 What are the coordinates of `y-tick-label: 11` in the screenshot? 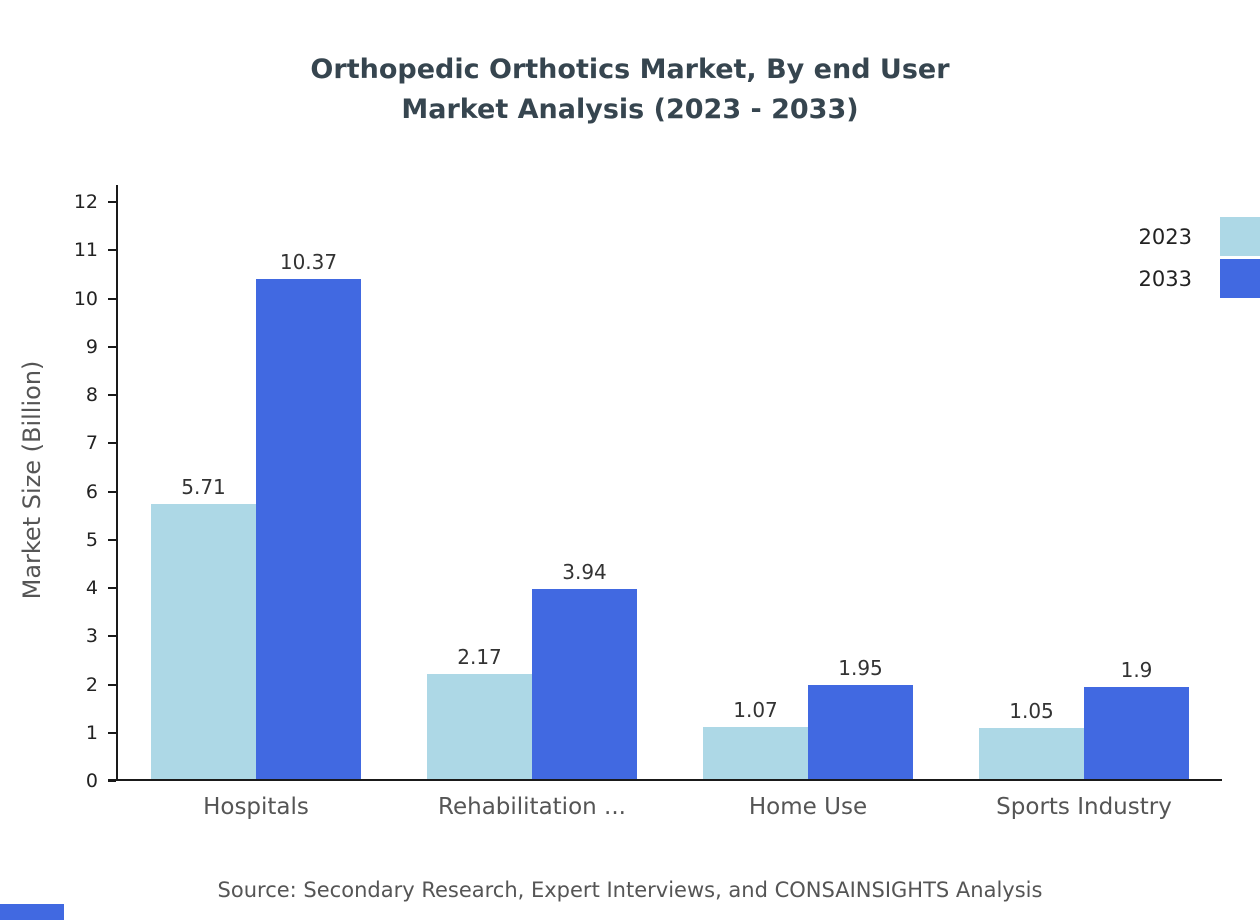 It's located at (85, 250).